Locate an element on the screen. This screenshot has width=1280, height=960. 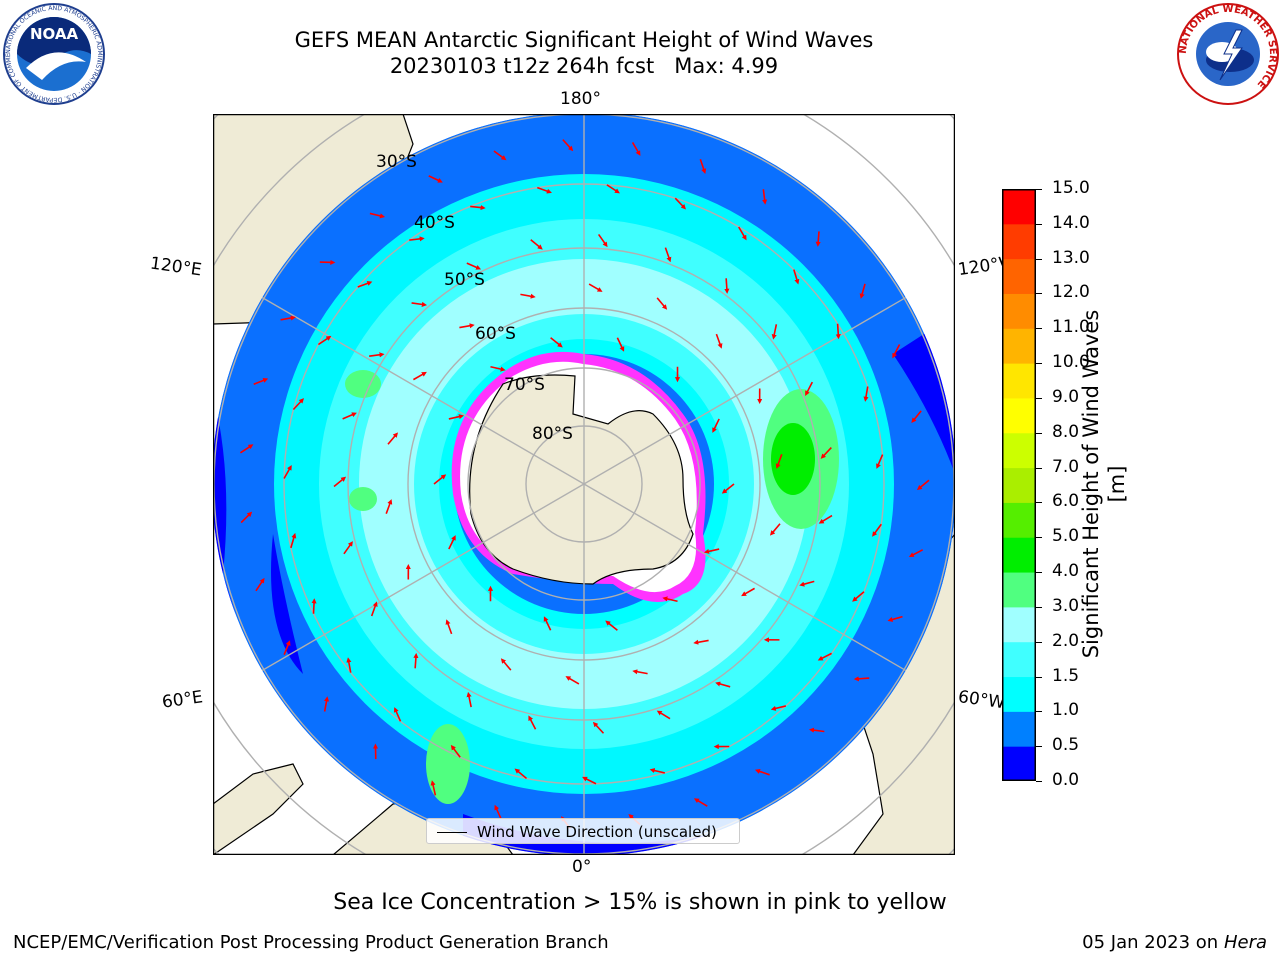
lon-label-180: 180° is located at coordinates (580, 99).